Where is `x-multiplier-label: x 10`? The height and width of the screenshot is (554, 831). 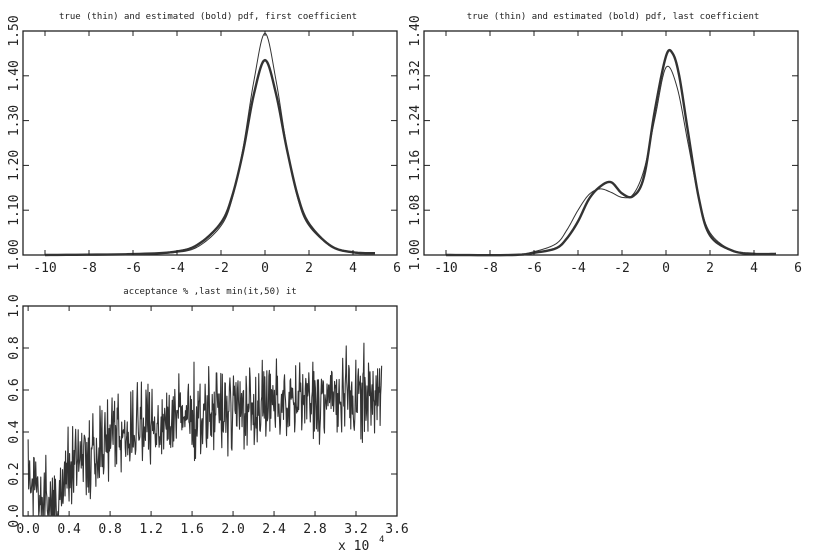
x-multiplier-label: x 10 is located at coordinates (353, 546).